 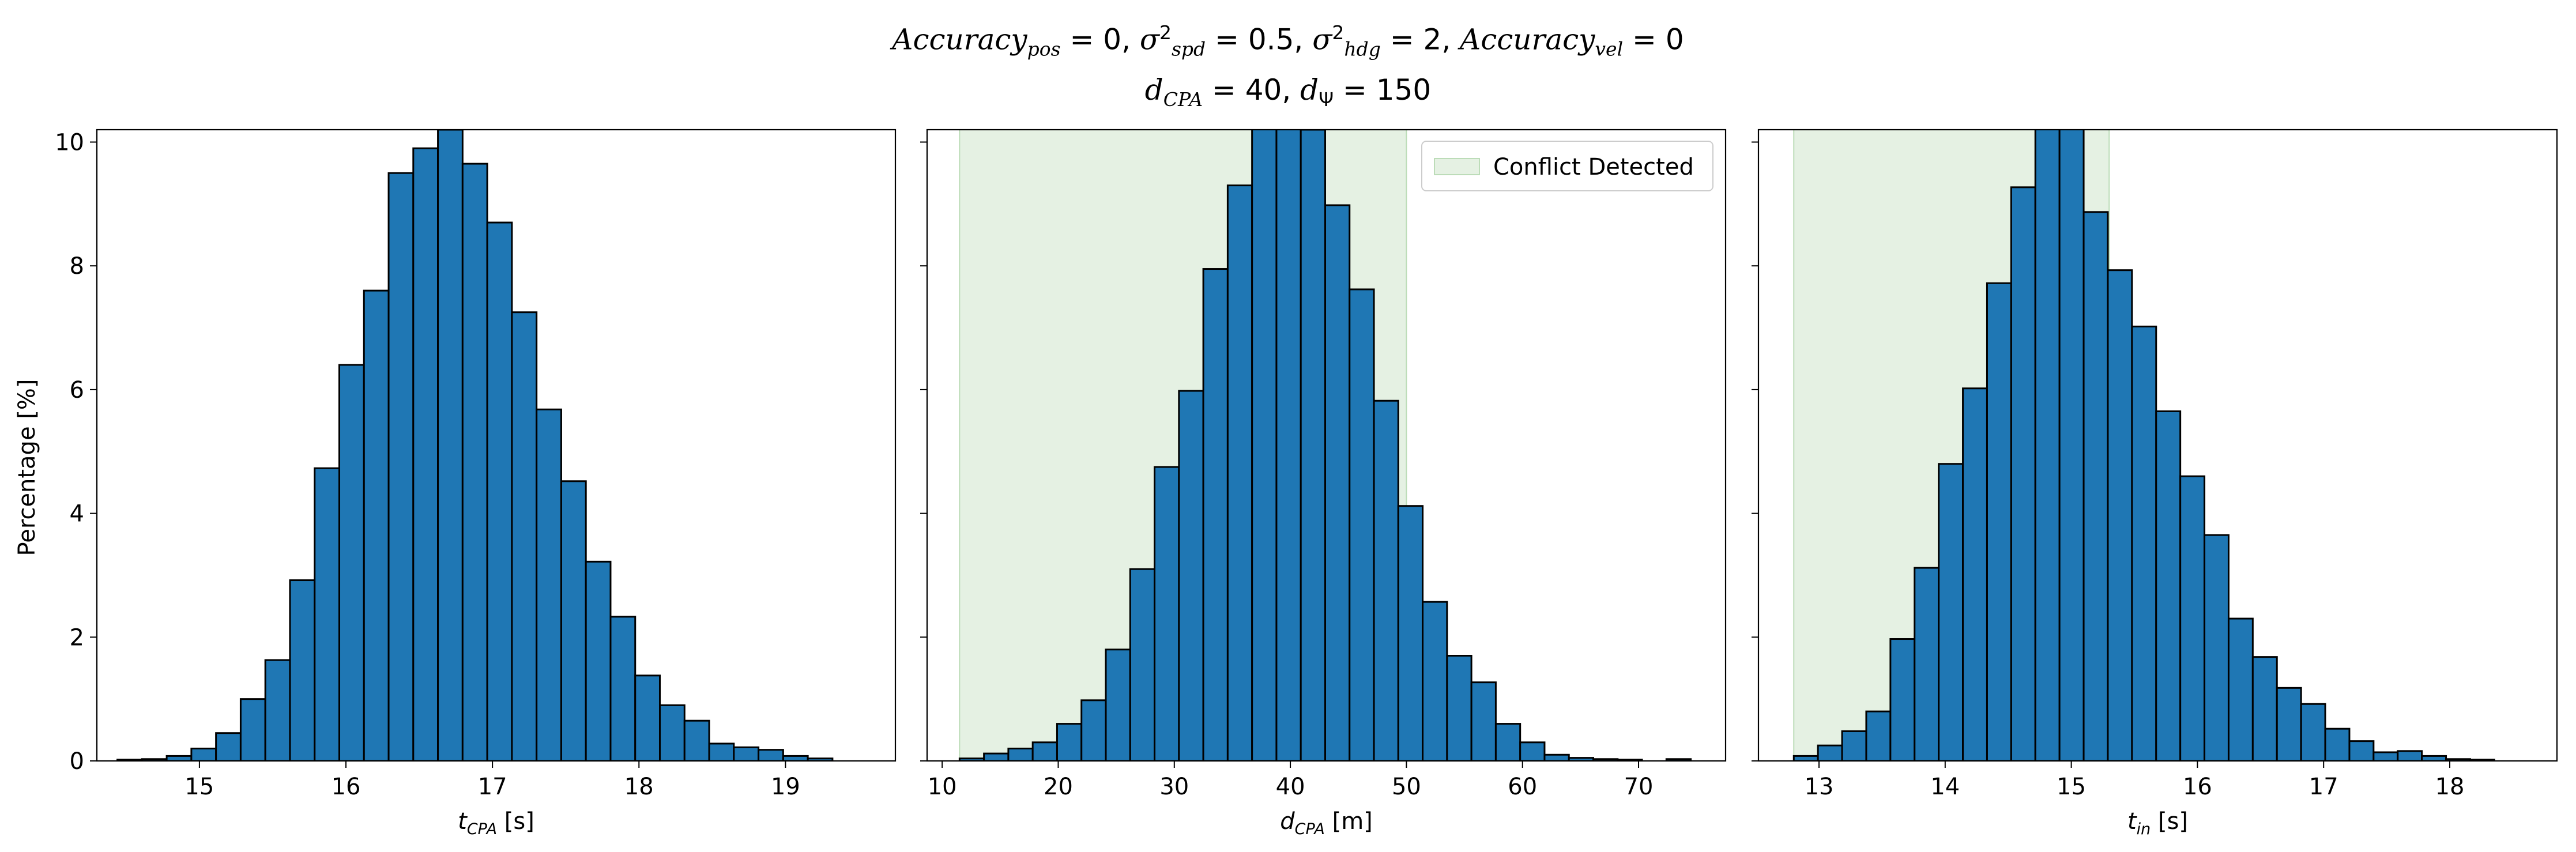 What do you see at coordinates (27, 467) in the screenshot?
I see `y-axis-label: Percentage [%]` at bounding box center [27, 467].